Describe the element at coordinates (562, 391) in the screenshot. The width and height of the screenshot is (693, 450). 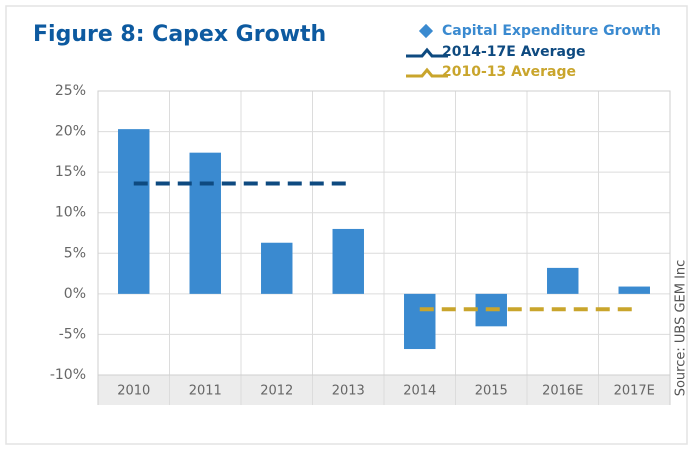
I see `x-tick-label: 2016E` at that location.